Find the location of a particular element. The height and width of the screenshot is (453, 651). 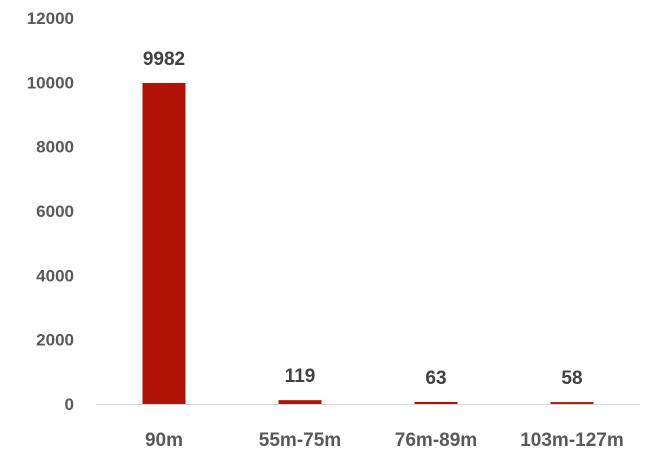

y-tick-label: 0 is located at coordinates (69, 404).